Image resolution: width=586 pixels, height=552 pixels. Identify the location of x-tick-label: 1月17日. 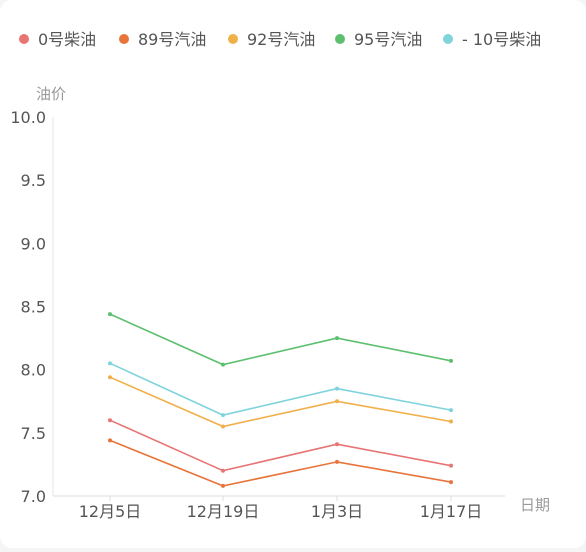
(451, 511).